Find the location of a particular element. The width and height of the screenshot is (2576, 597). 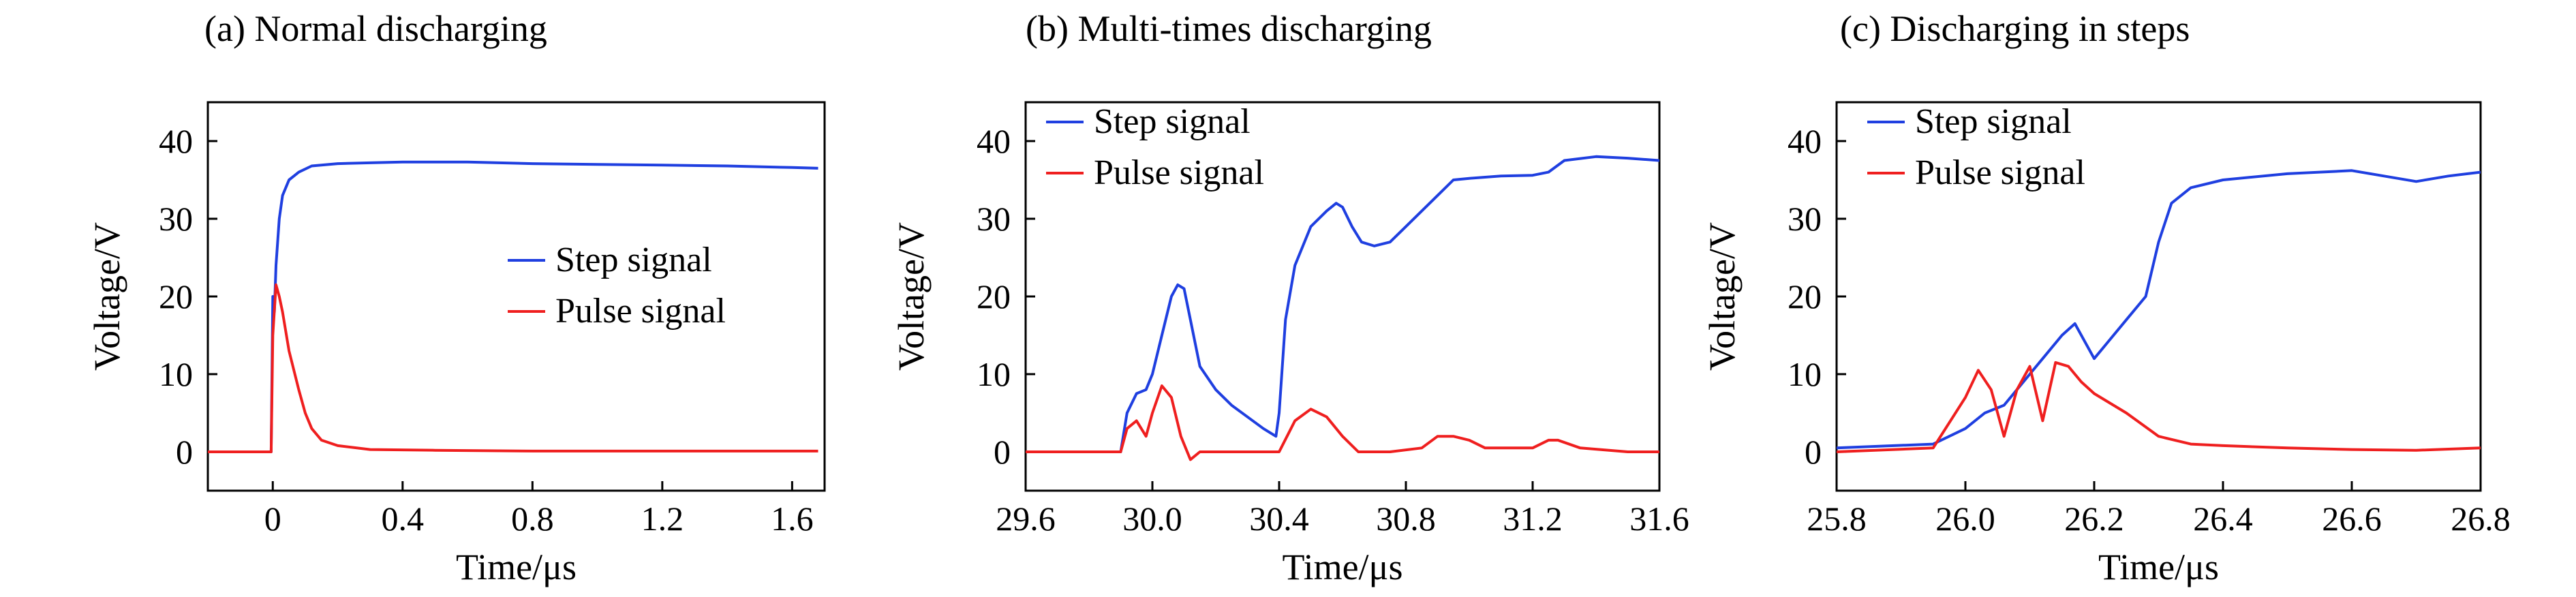

x-tick-label: 26.8 is located at coordinates (2481, 519).